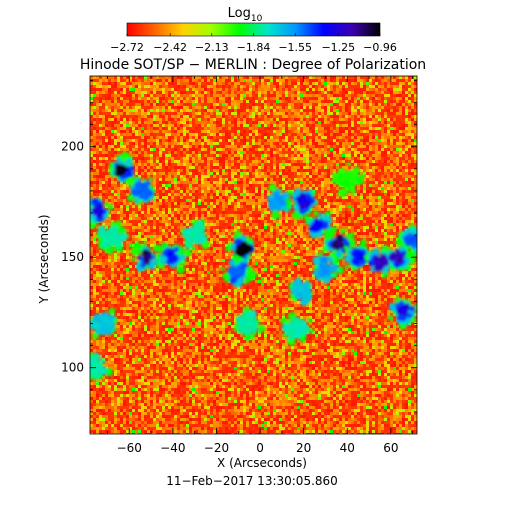  Describe the element at coordinates (254, 47) in the screenshot. I see `colorbar-tick-label: −1.84` at that location.